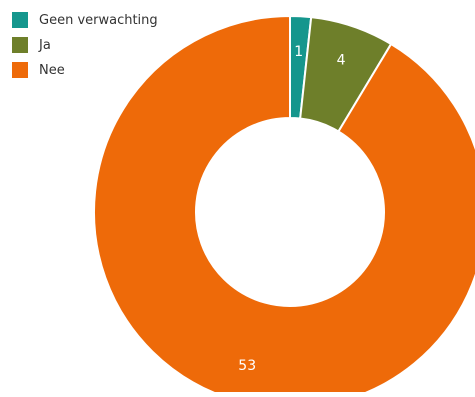 The height and width of the screenshot is (397, 475). I want to click on chart-legend: Geen verwachting Ja Nee, so click(85, 49).